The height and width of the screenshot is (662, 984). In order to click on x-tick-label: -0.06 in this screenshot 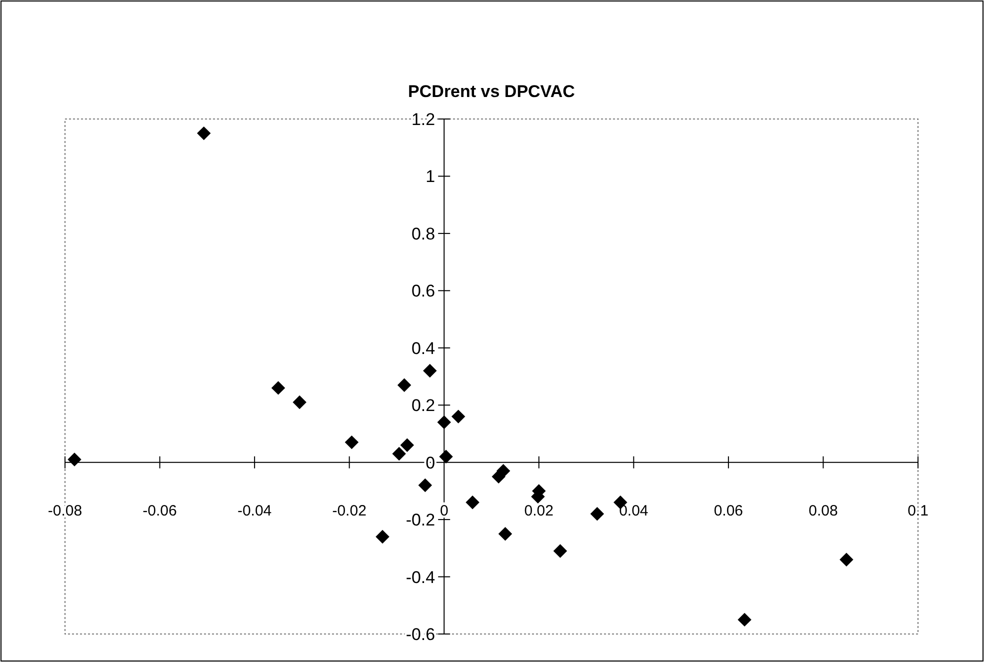, I will do `click(159, 511)`.